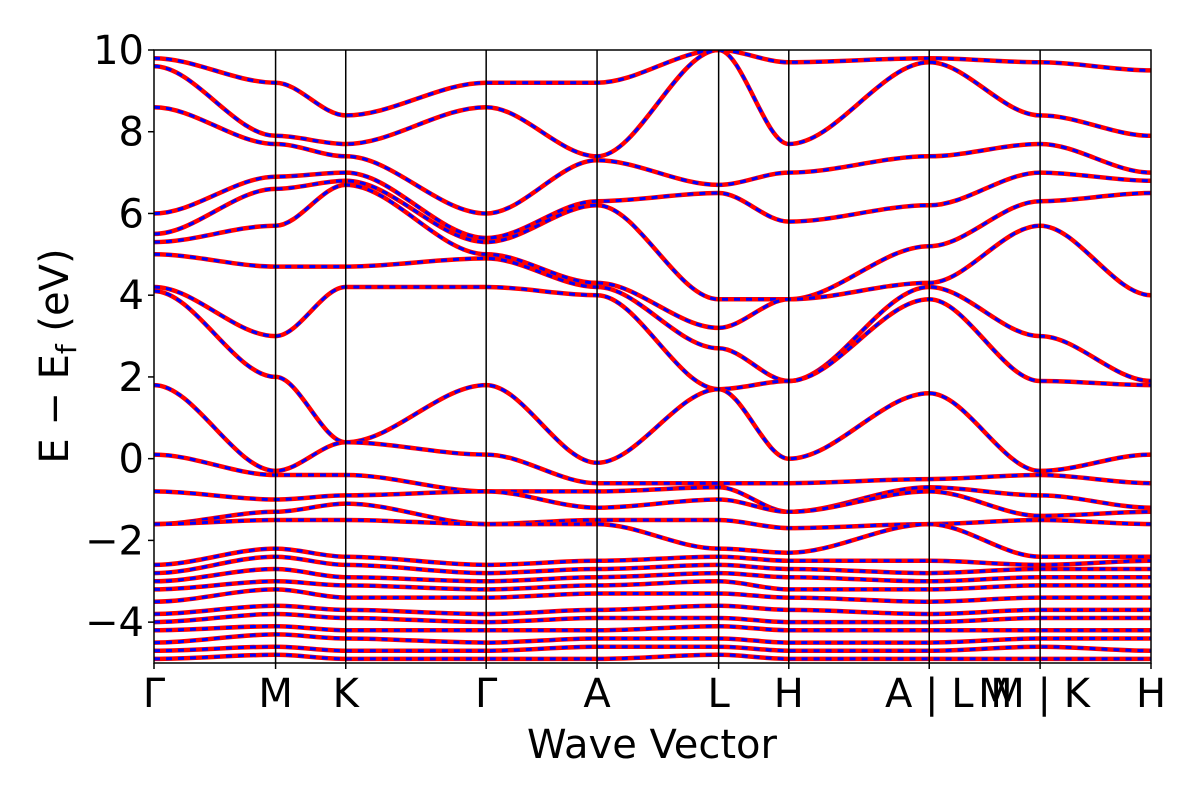 The image size is (1200, 800). Describe the element at coordinates (114, 623) in the screenshot. I see `y-tick-label: −4` at that location.